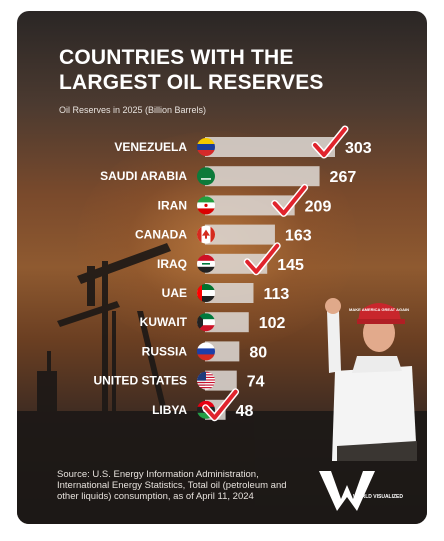 This screenshot has height=541, width=444. Describe the element at coordinates (245, 411) in the screenshot. I see `value-label: 48` at that location.